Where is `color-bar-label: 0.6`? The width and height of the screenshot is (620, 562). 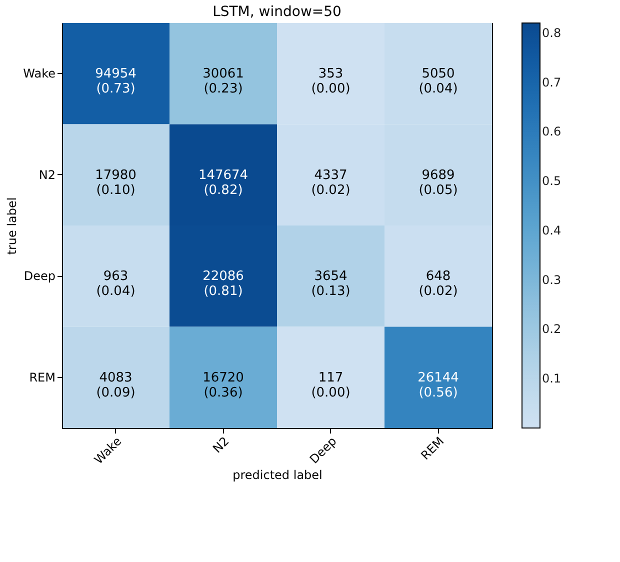 color-bar-label: 0.6 is located at coordinates (552, 131).